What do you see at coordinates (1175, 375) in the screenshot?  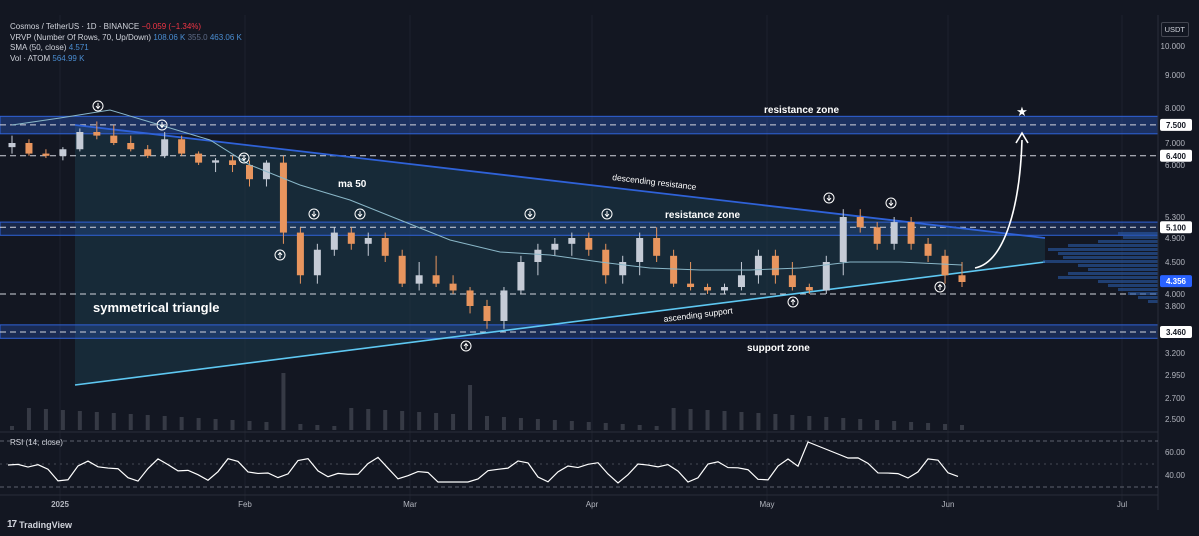 I see `price-tick-label: 2.950` at bounding box center [1175, 375].